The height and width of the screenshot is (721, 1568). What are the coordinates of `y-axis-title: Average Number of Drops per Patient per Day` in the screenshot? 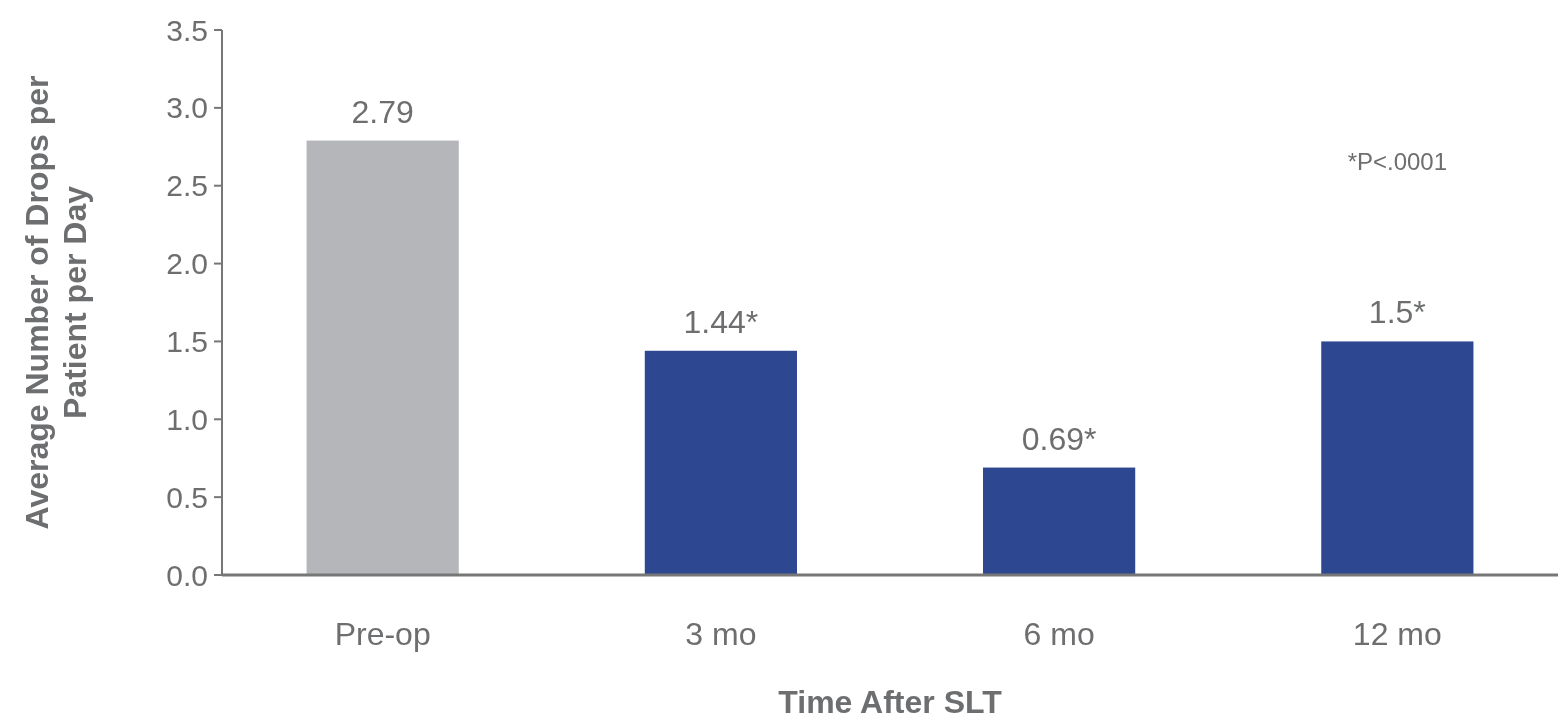 It's located at (56, 302).